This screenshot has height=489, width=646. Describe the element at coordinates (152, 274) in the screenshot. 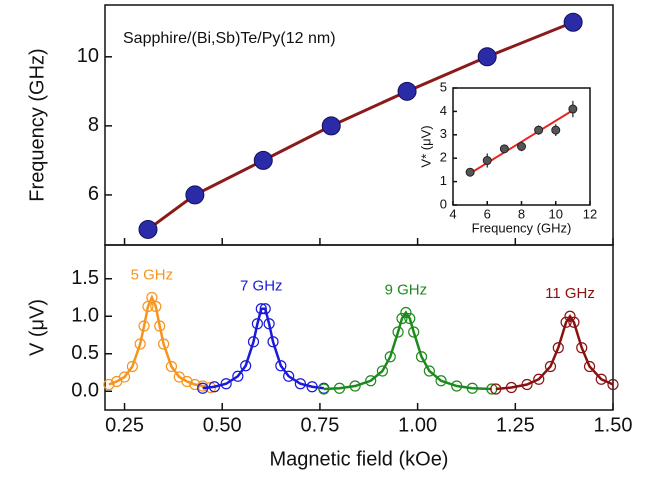

I see `series-label: 5 GHz` at that location.